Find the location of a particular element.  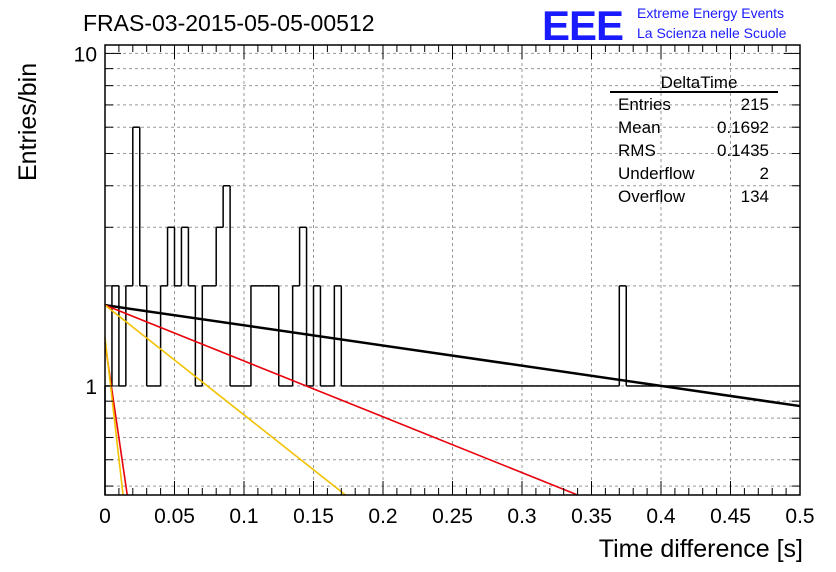

stats-label: Mean is located at coordinates (639, 127).